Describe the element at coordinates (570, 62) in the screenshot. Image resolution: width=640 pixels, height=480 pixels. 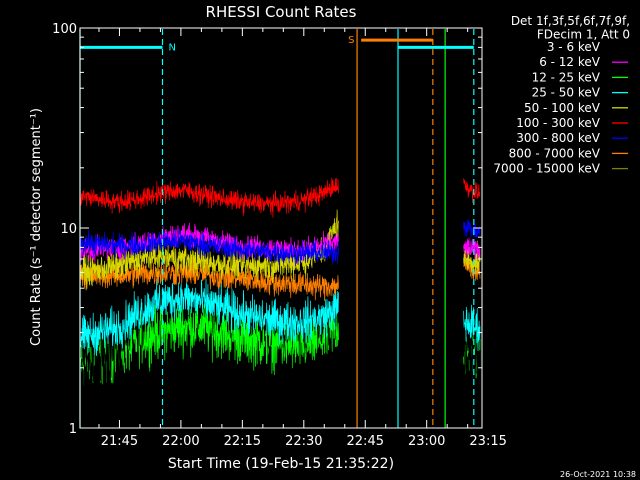
I see `legend-label: 6 - 12 keV` at that location.